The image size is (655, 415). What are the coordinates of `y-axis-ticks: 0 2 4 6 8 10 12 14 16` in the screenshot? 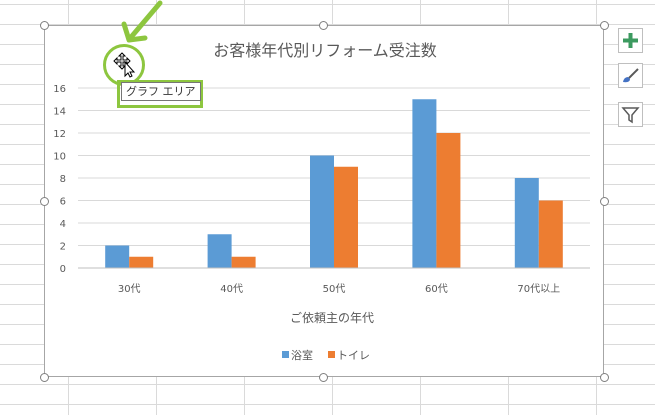 It's located at (59, 179).